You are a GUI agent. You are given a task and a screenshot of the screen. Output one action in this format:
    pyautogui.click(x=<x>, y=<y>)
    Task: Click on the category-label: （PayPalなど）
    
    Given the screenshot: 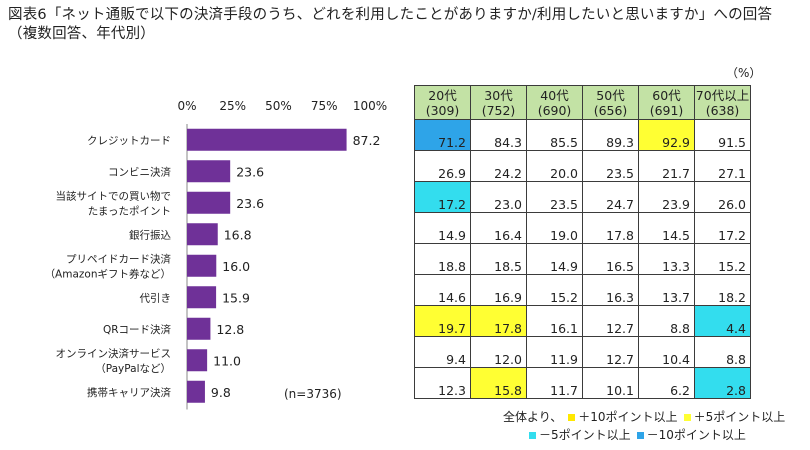 What is the action you would take?
    pyautogui.click(x=133, y=369)
    